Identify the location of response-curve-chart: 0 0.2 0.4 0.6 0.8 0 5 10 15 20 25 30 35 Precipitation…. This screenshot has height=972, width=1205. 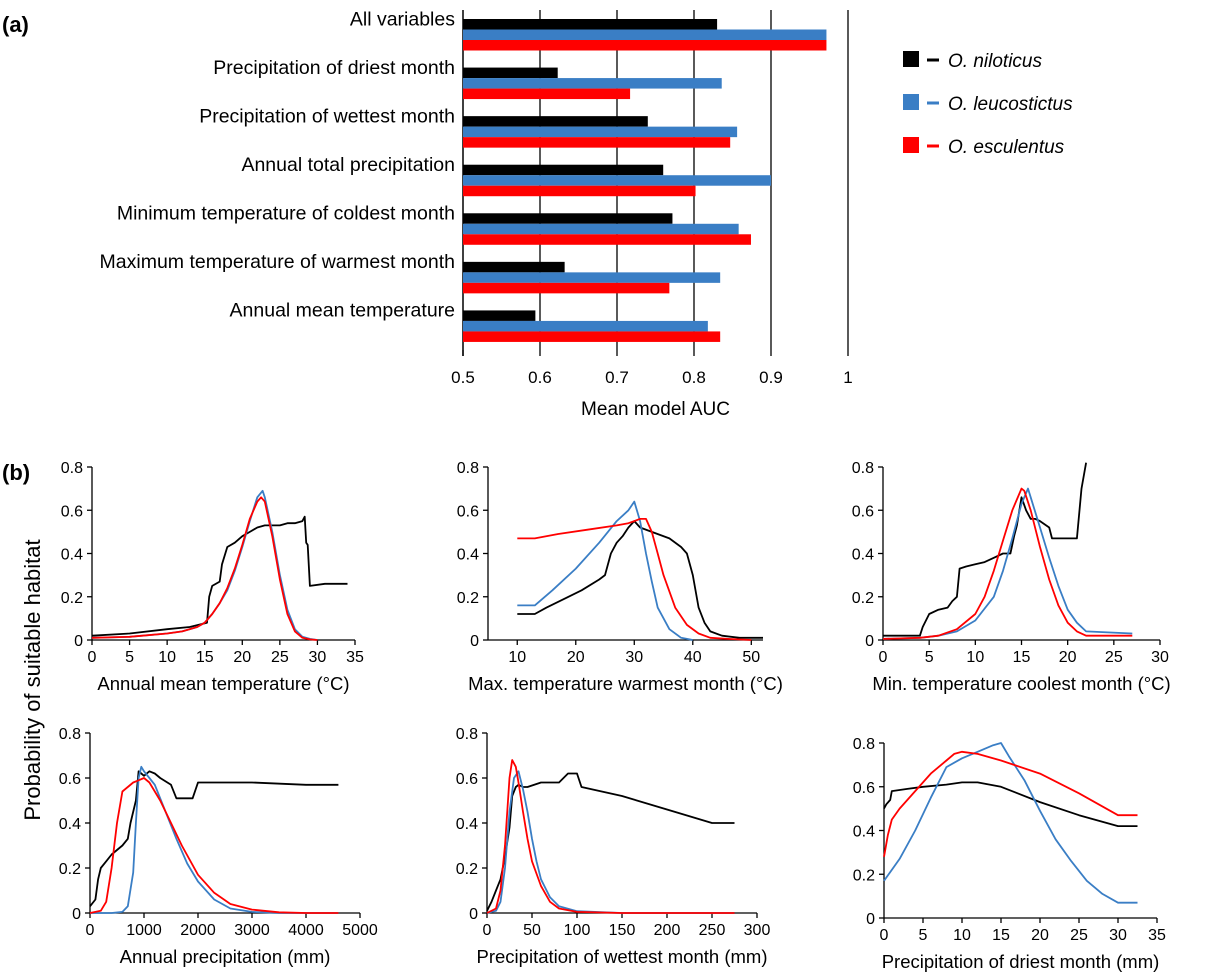
(1009, 854).